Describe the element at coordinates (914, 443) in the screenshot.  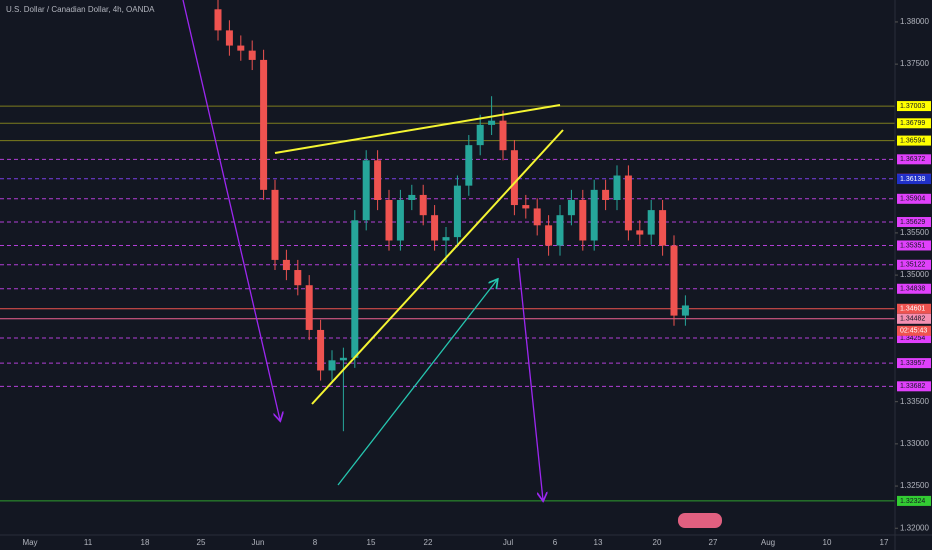
I see `y-tick-label: 1.33000` at that location.